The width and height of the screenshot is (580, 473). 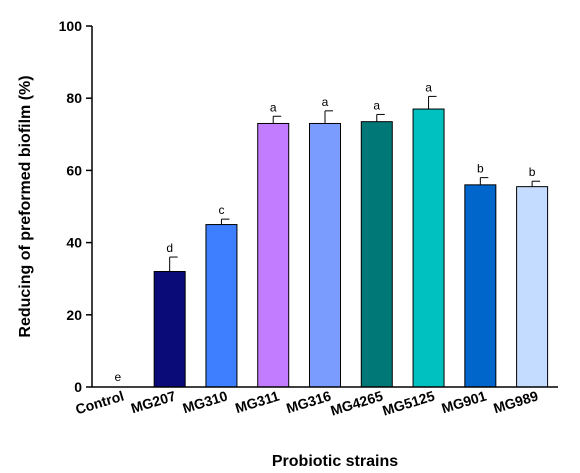 I want to click on y-axis-title: Reducing of preformed biofilm (%), so click(x=25, y=206).